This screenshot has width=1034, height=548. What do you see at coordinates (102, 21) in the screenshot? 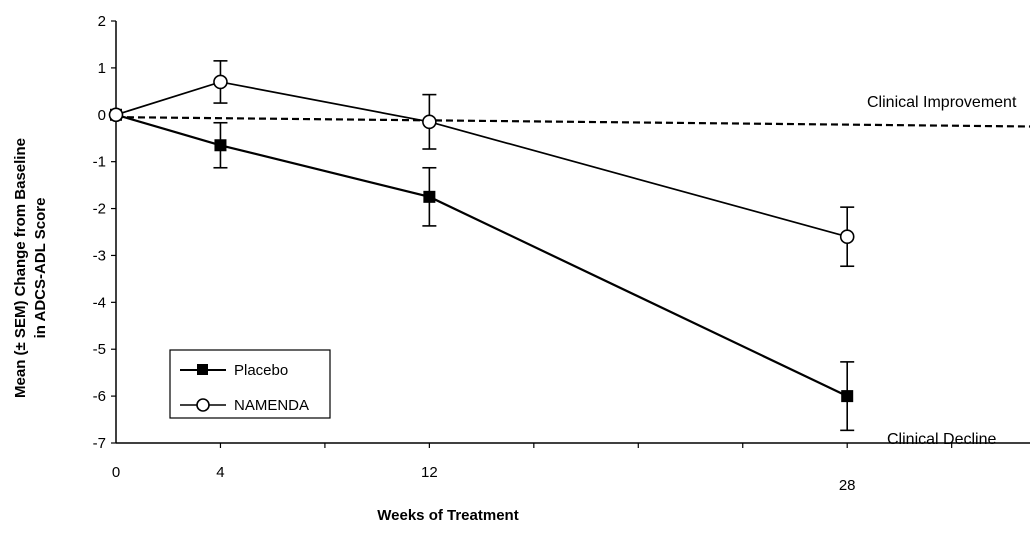
I see `y-tick-label: 2` at bounding box center [102, 21].